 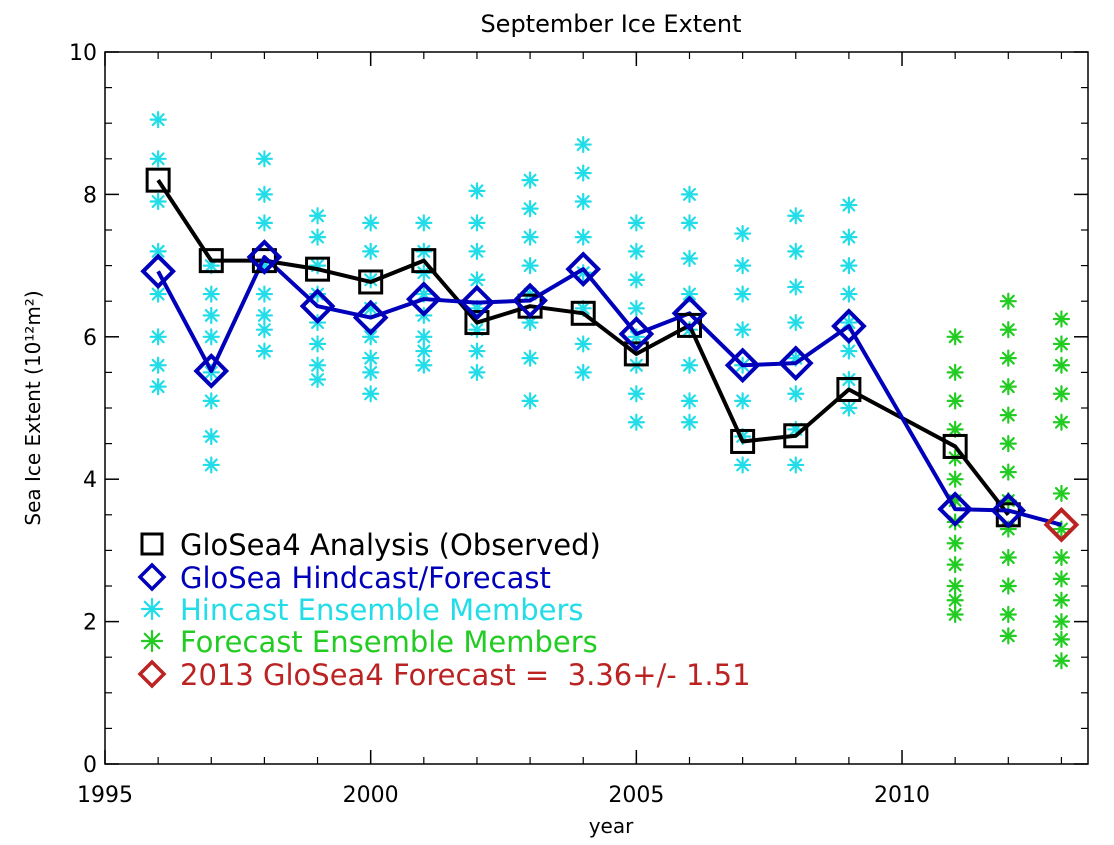 I want to click on chart-title: September Ice Extent, so click(x=610, y=24).